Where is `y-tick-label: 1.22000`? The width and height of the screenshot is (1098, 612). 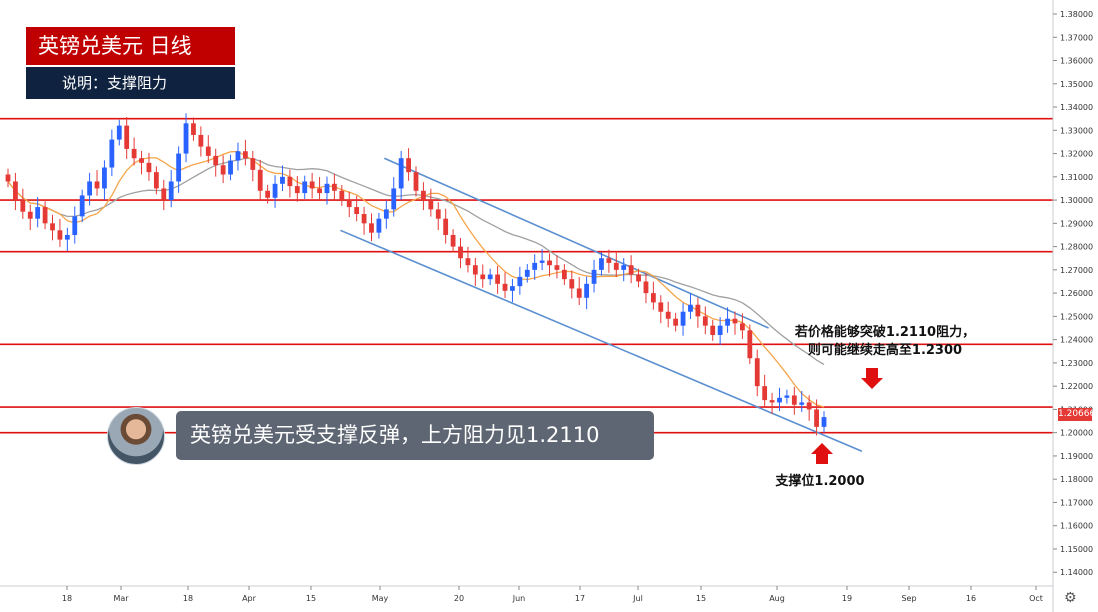
y-tick-label: 1.22000 is located at coordinates (1076, 386).